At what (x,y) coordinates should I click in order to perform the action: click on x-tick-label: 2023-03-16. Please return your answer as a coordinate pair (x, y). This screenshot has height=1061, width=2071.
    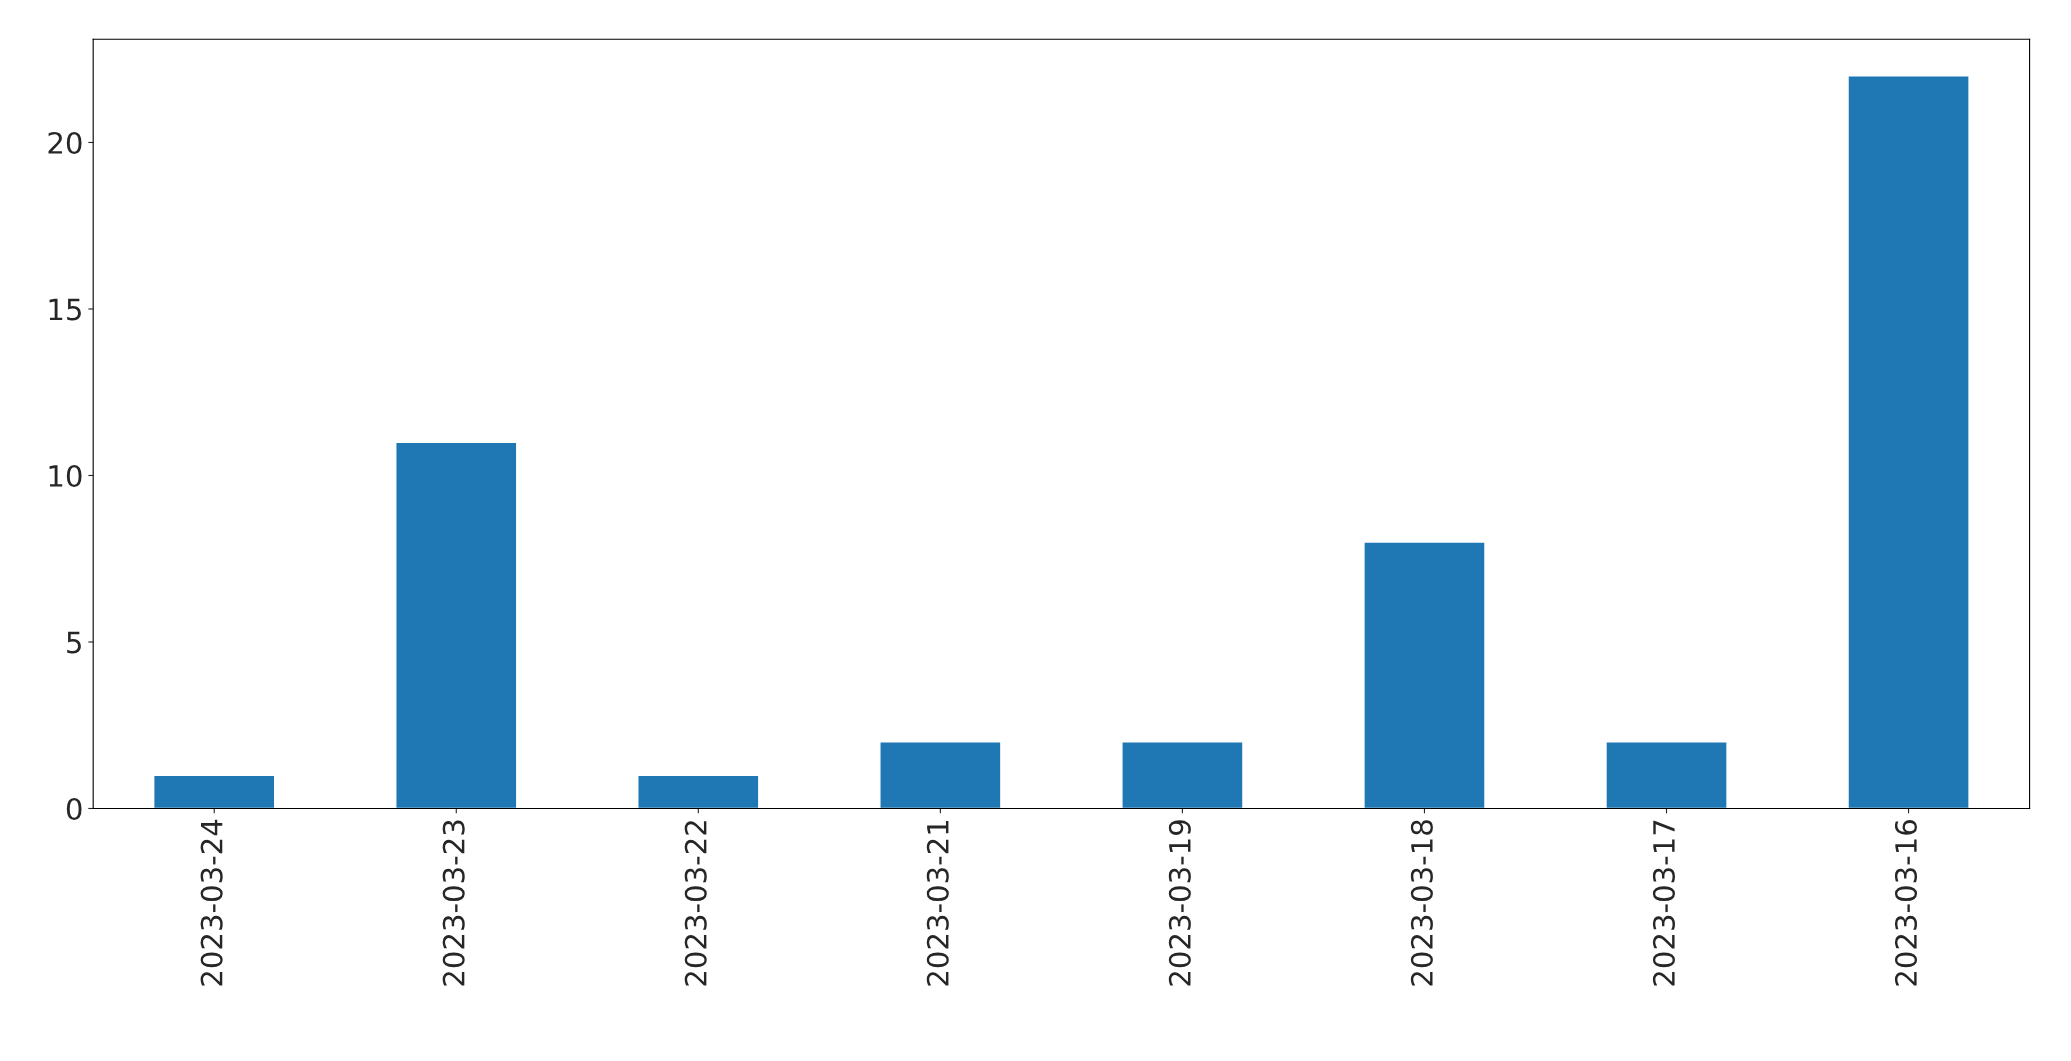
    Looking at the image, I should click on (1906, 903).